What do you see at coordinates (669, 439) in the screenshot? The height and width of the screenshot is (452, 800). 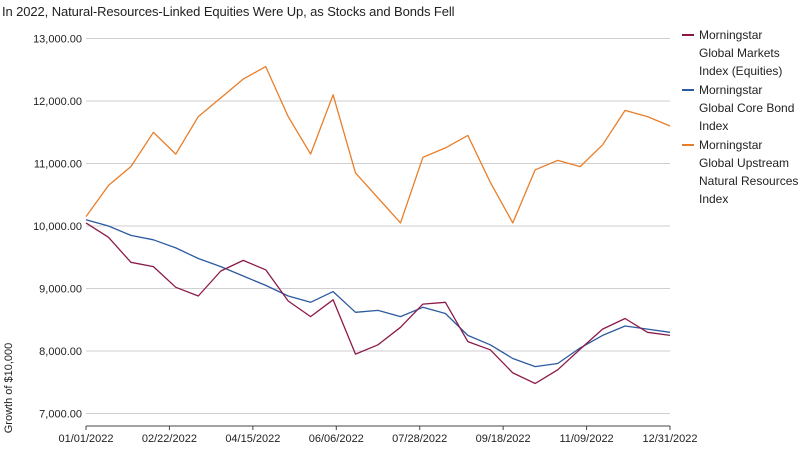 I see `x-tick-label: 12/31/2022` at bounding box center [669, 439].